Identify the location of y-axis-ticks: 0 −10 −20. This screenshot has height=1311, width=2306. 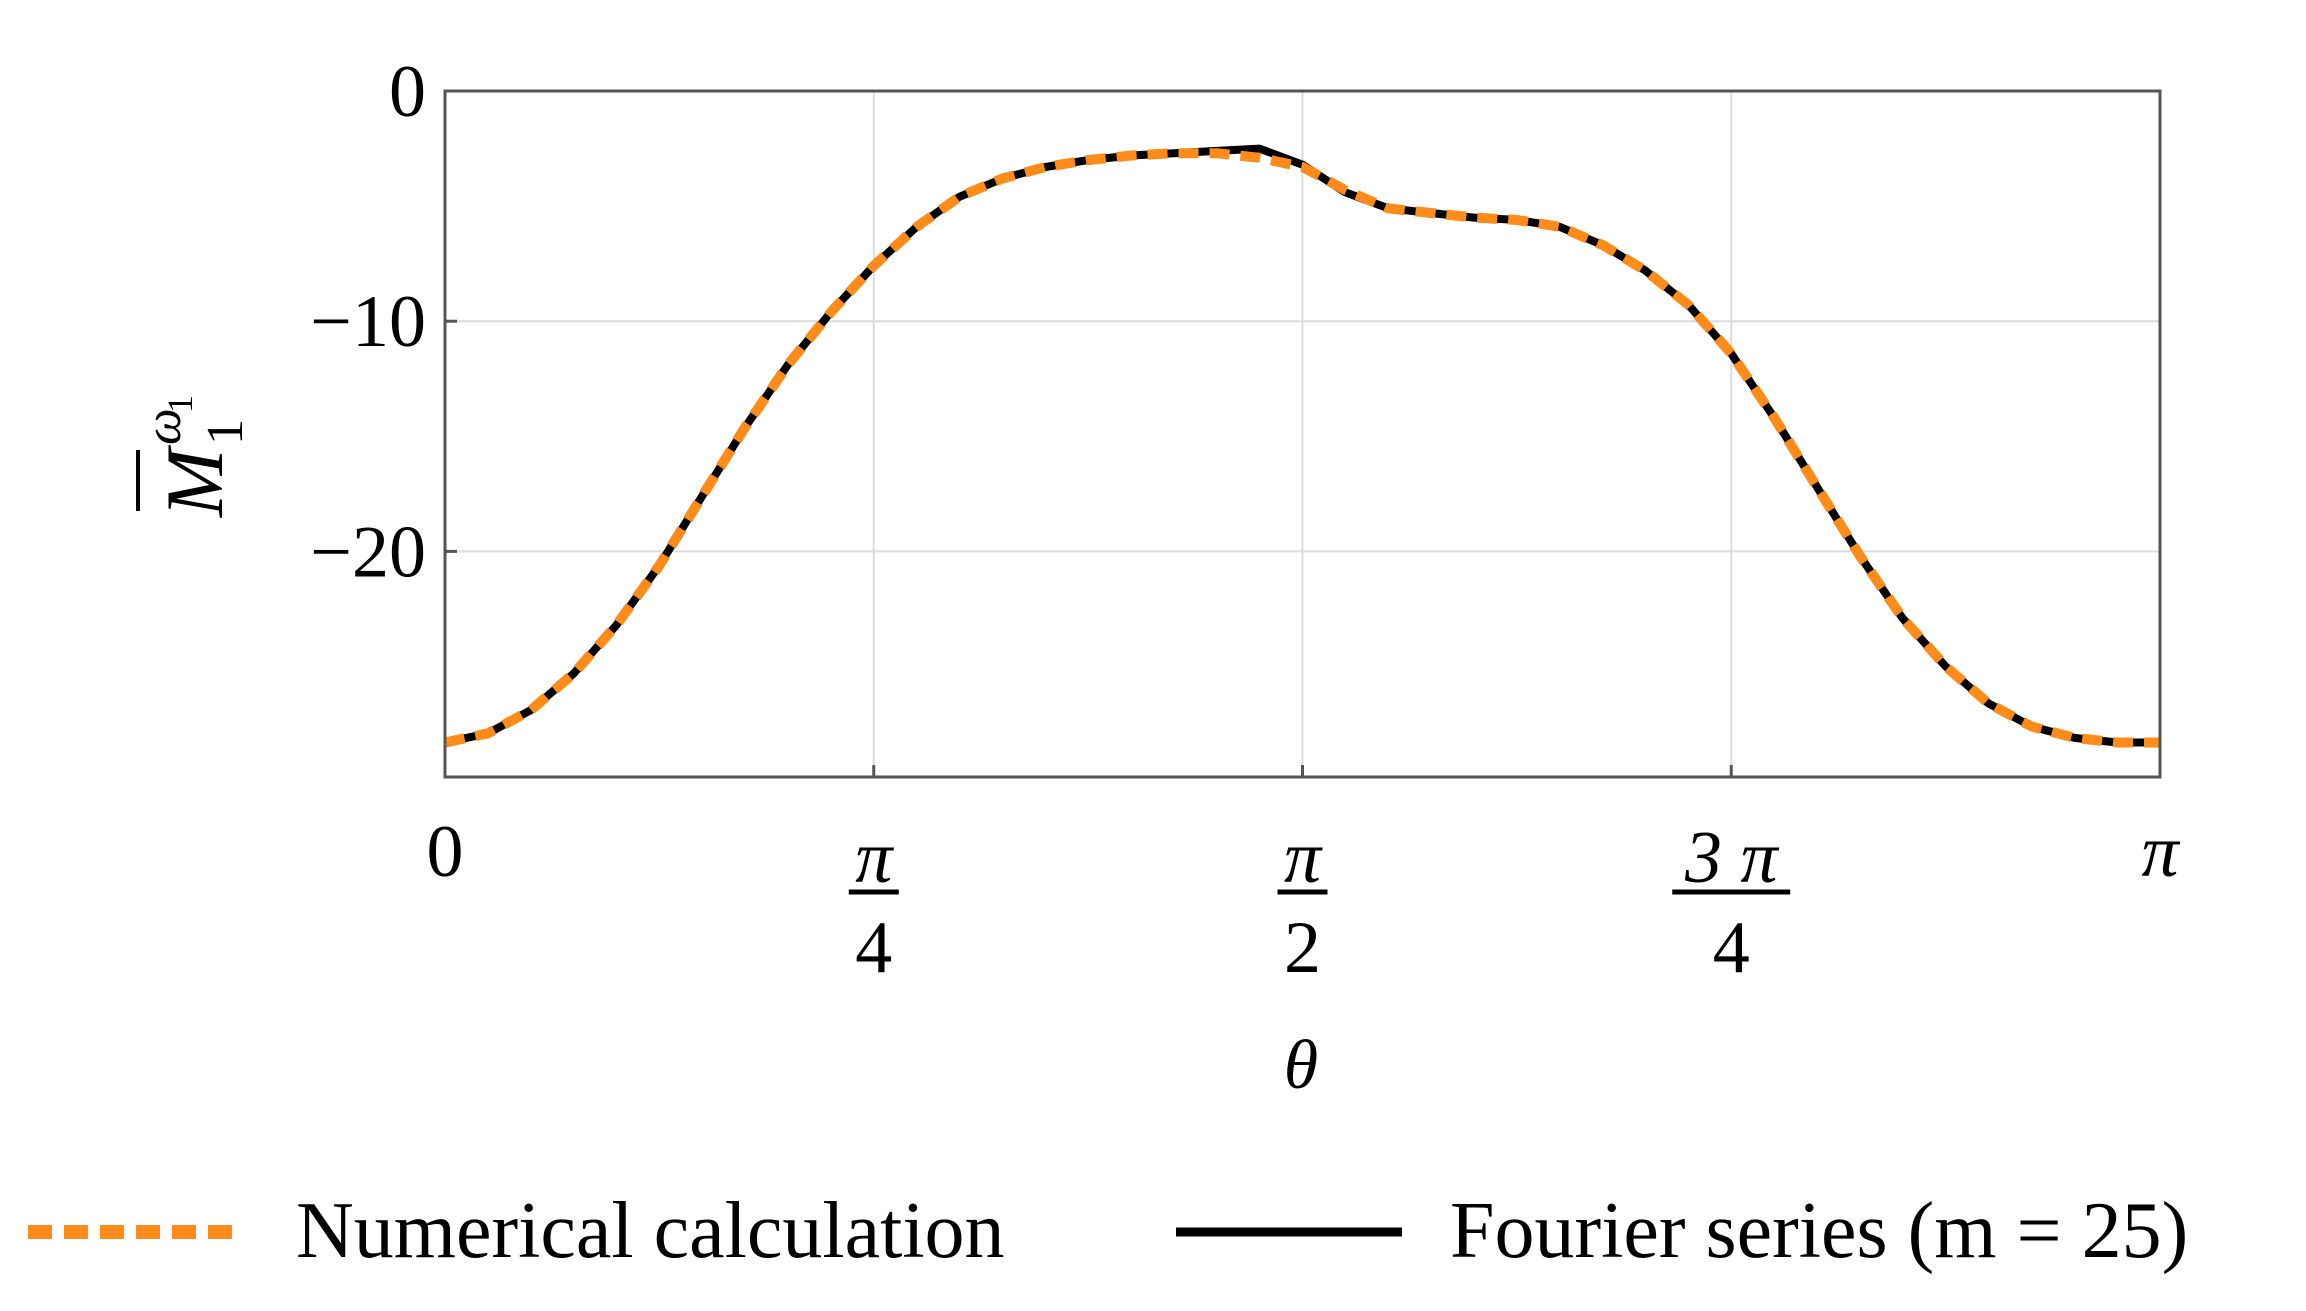
(383, 322).